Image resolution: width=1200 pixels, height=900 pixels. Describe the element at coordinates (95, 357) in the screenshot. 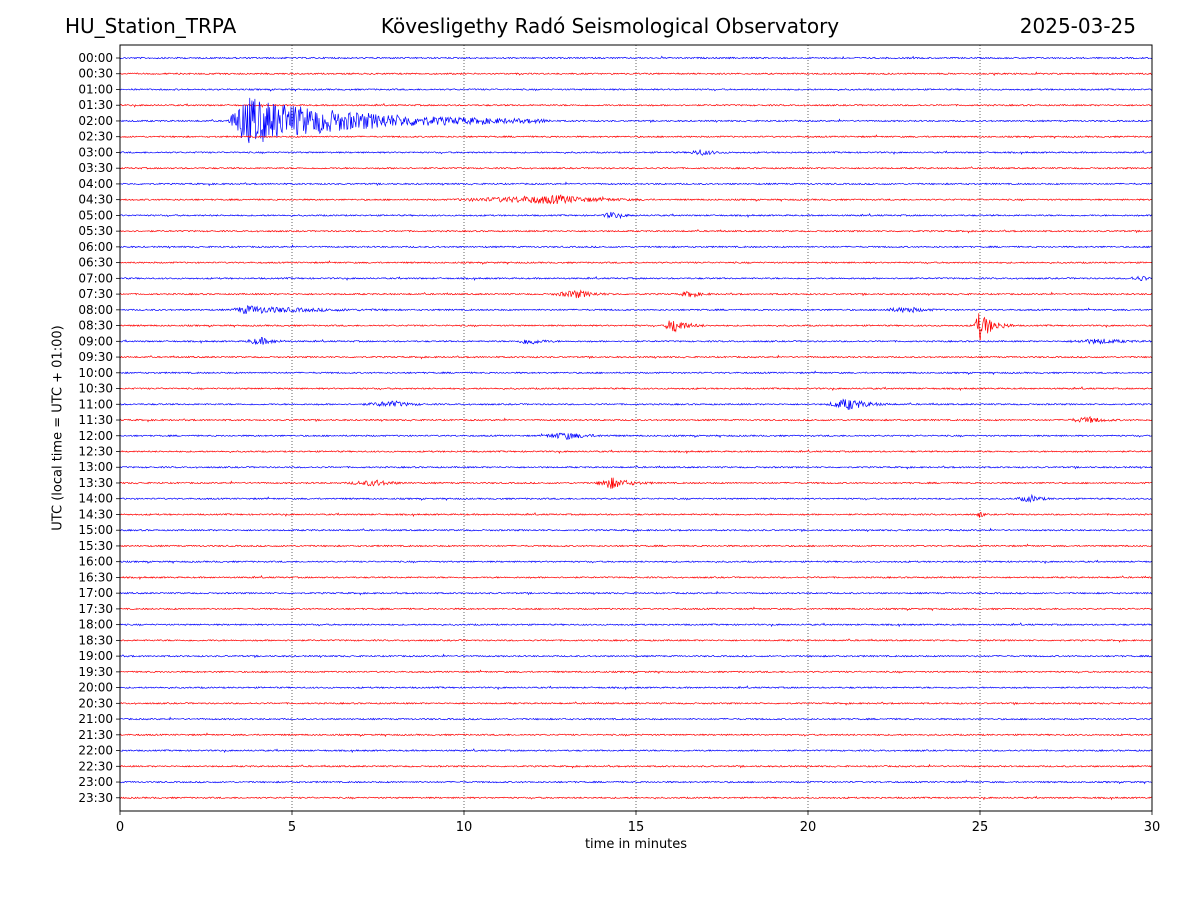

I see `y-tick-label: 09:30` at that location.